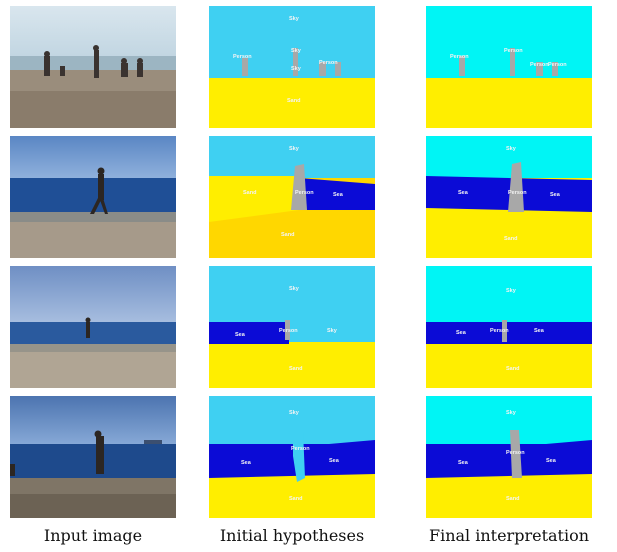 This screenshot has height=552, width=617. Describe the element at coordinates (509, 327) in the screenshot. I see `final-interpretation-row-3: Sky Sea Person Sea Sand` at that location.